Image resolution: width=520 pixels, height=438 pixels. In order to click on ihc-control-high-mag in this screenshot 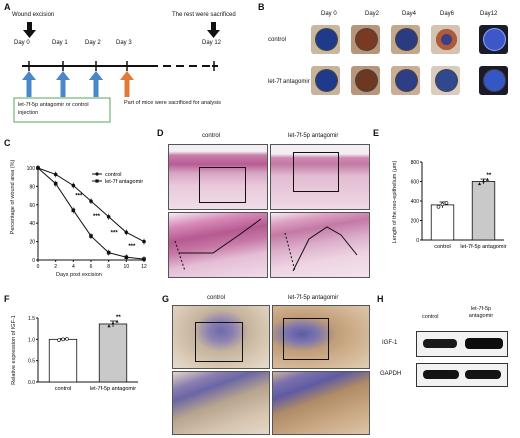, I will do `click(221, 403)`.